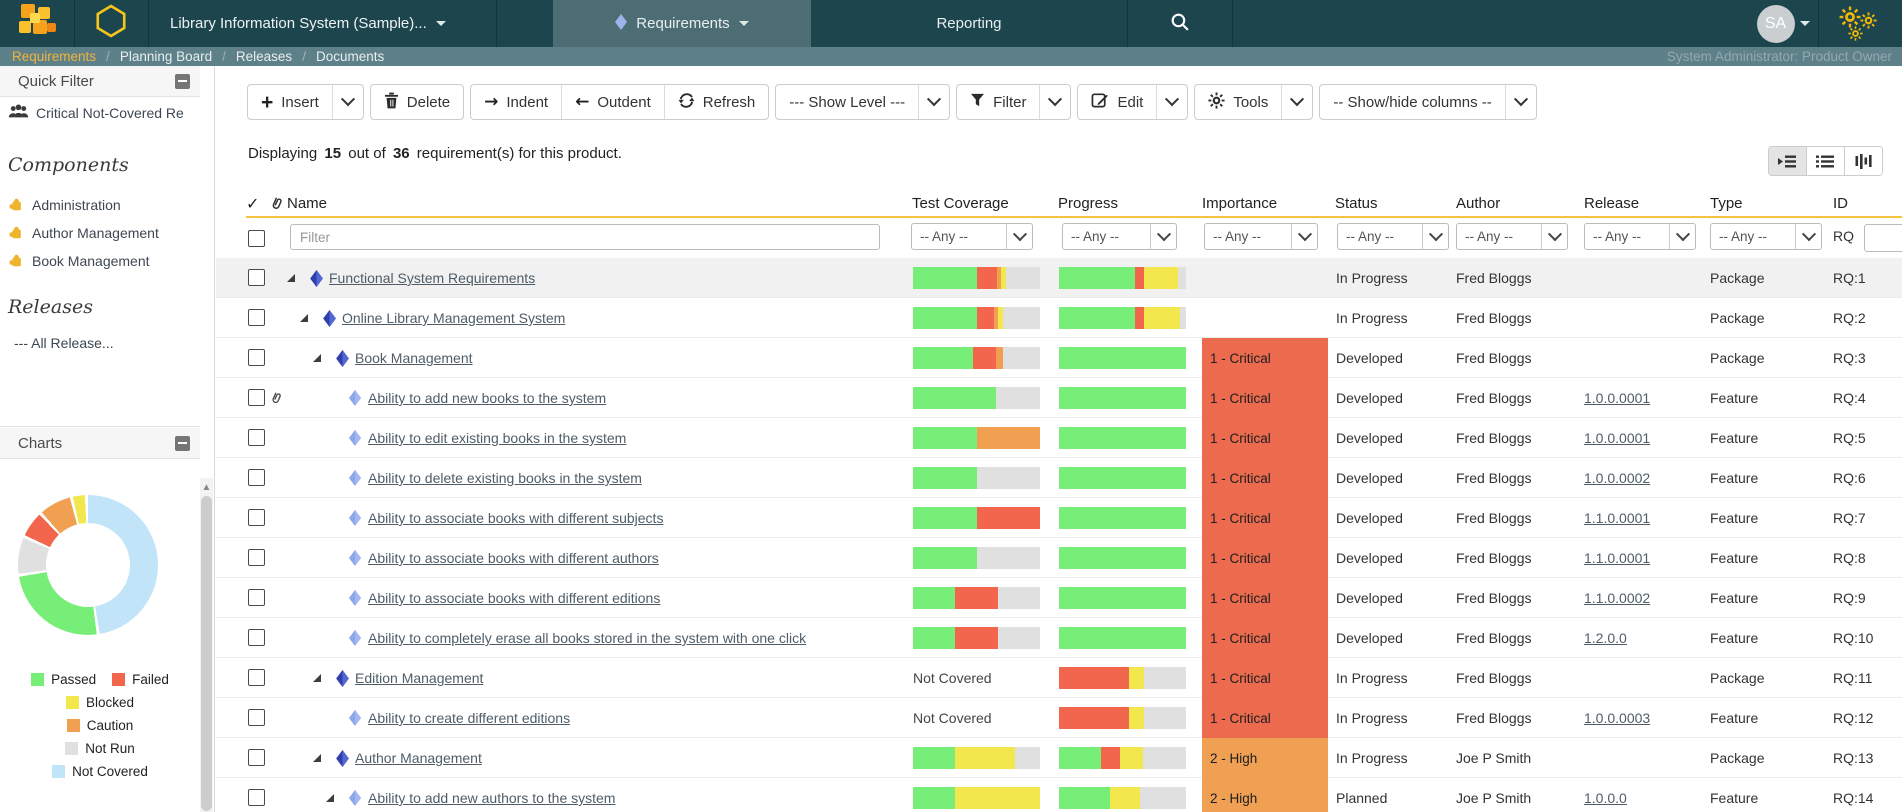  I want to click on attachment-column-header, so click(276, 203).